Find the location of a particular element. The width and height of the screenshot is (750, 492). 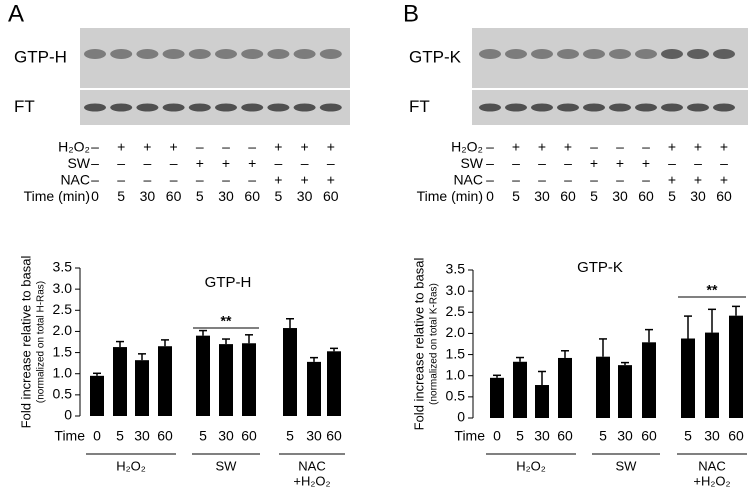

significance-label: ** is located at coordinates (226, 321).